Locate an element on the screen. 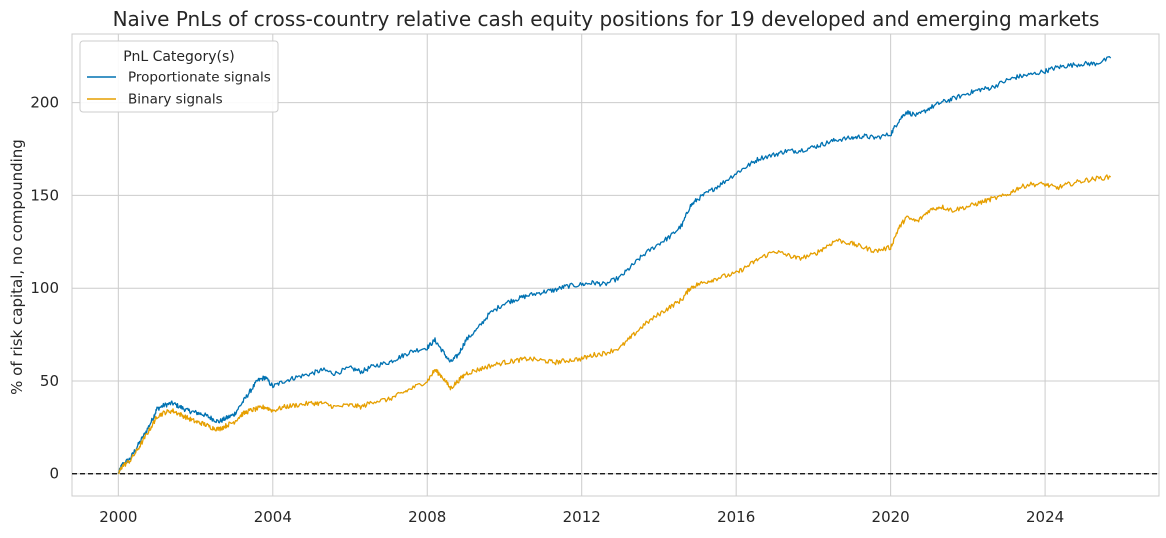 The image size is (1166, 538). y-tick-label: 0 is located at coordinates (54, 474).